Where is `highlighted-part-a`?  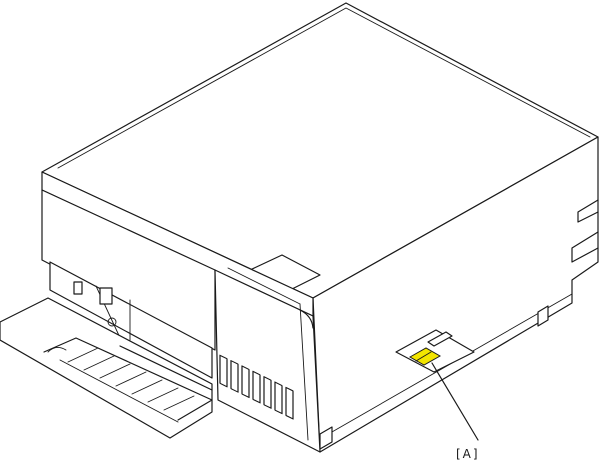 highlighted-part-a is located at coordinates (425, 356).